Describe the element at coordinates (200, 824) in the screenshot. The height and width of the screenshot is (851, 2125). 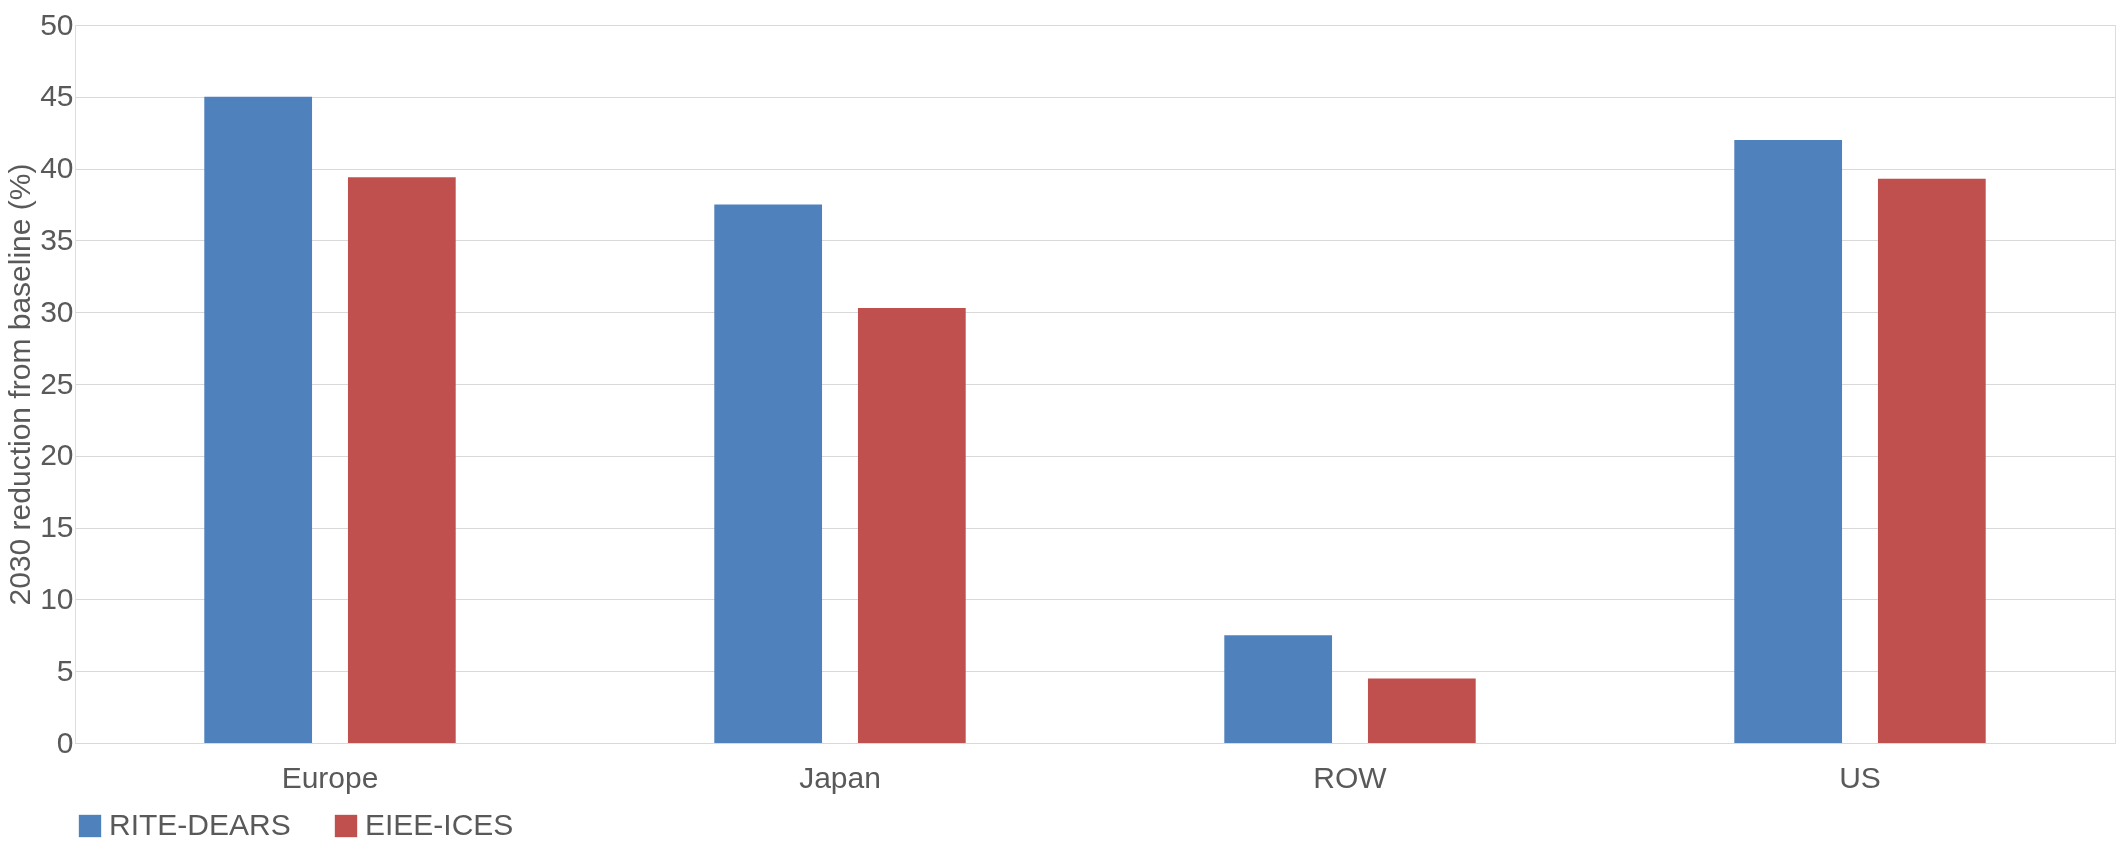
I see `legend-label: RITE-DEARS` at that location.